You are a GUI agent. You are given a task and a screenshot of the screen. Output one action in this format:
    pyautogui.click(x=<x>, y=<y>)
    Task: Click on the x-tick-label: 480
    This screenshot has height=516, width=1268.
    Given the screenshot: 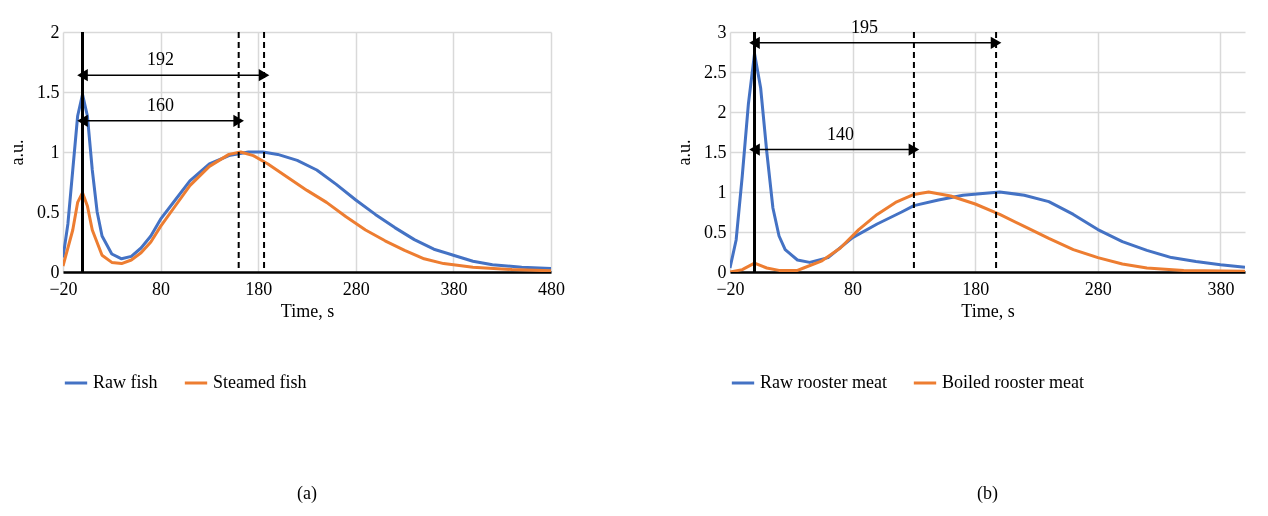 What is the action you would take?
    pyautogui.click(x=551, y=288)
    